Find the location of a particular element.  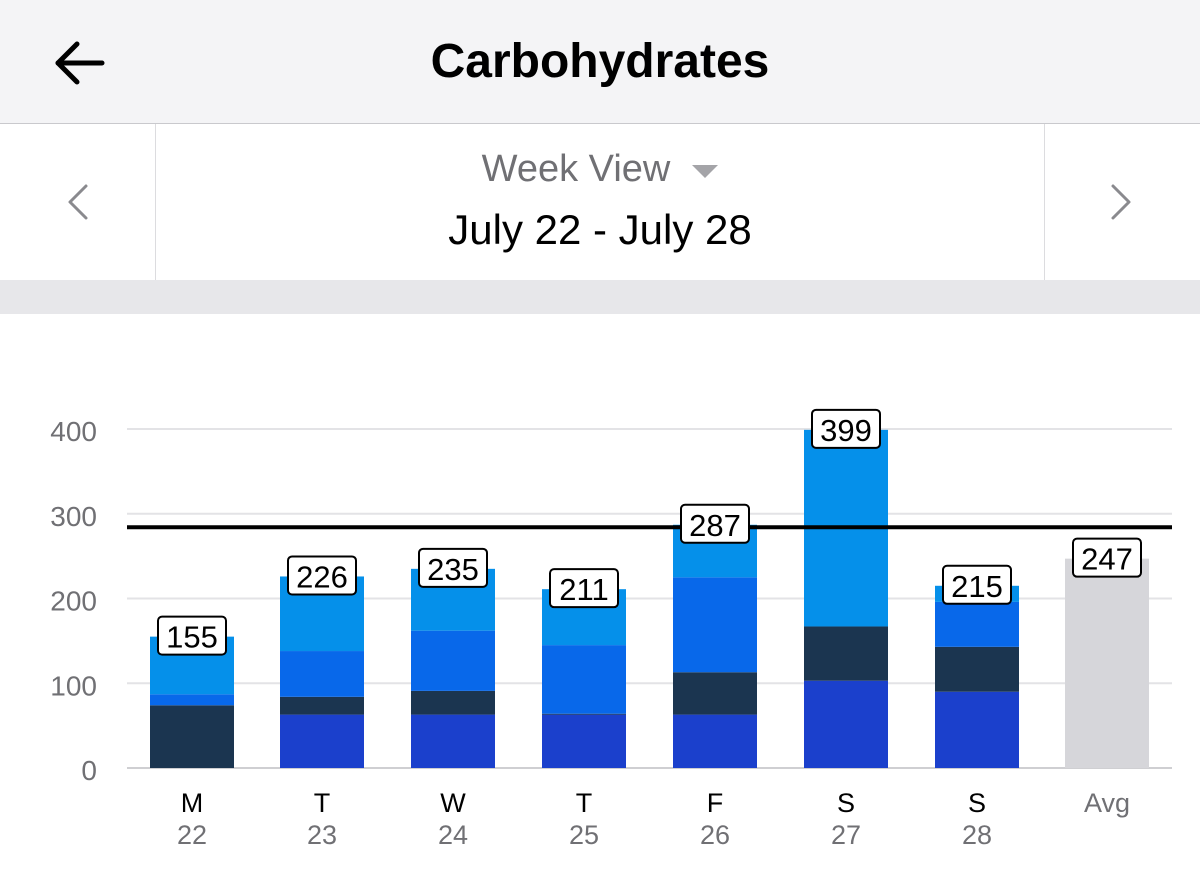

chevron-left-icon is located at coordinates (78, 202).